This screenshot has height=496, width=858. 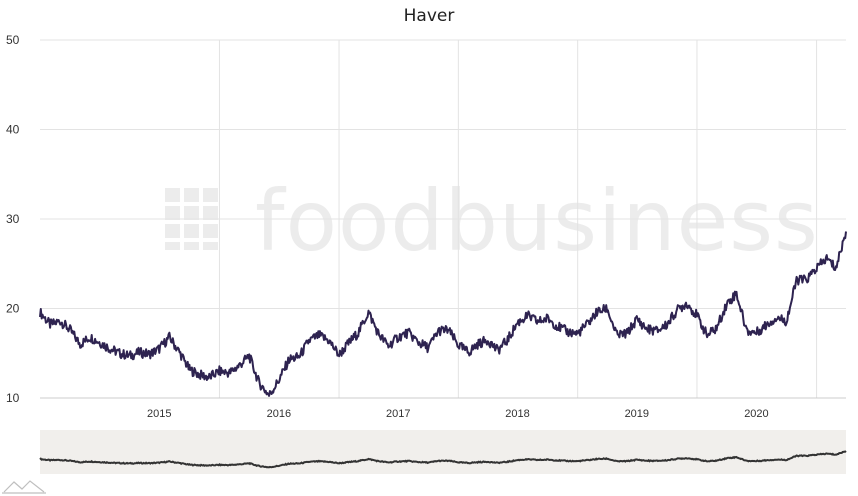 I want to click on foodbusiness-logo-icon, so click(x=191, y=219).